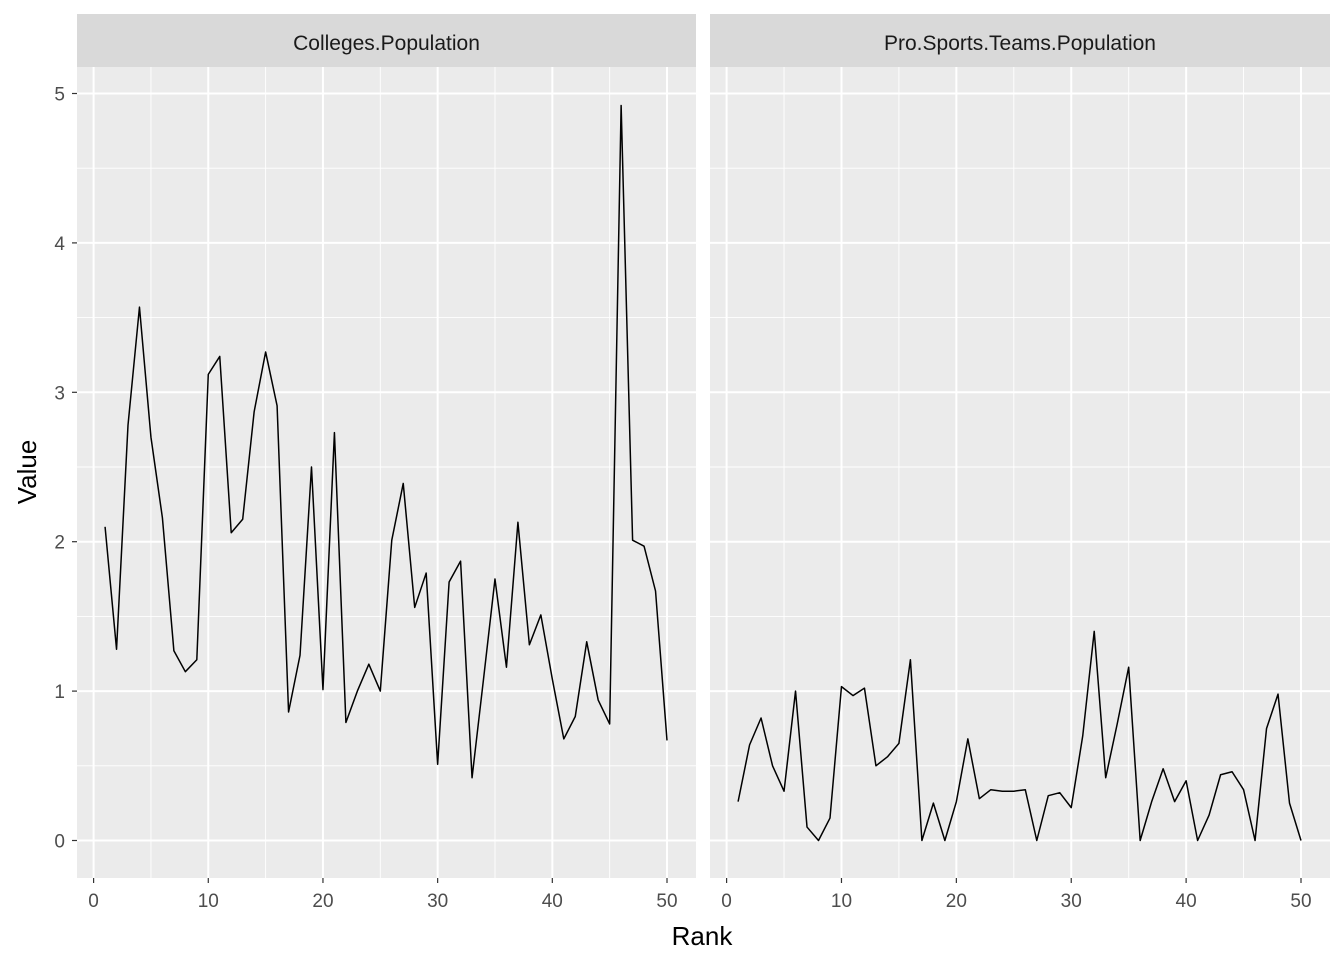 The width and height of the screenshot is (1344, 960). Describe the element at coordinates (65, 469) in the screenshot. I see `y-axis: 0 1 2 3 4 5` at that location.